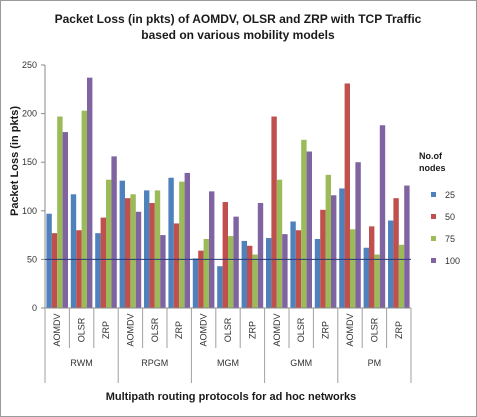  Describe the element at coordinates (375, 363) in the screenshot. I see `x-group-label: PM` at that location.